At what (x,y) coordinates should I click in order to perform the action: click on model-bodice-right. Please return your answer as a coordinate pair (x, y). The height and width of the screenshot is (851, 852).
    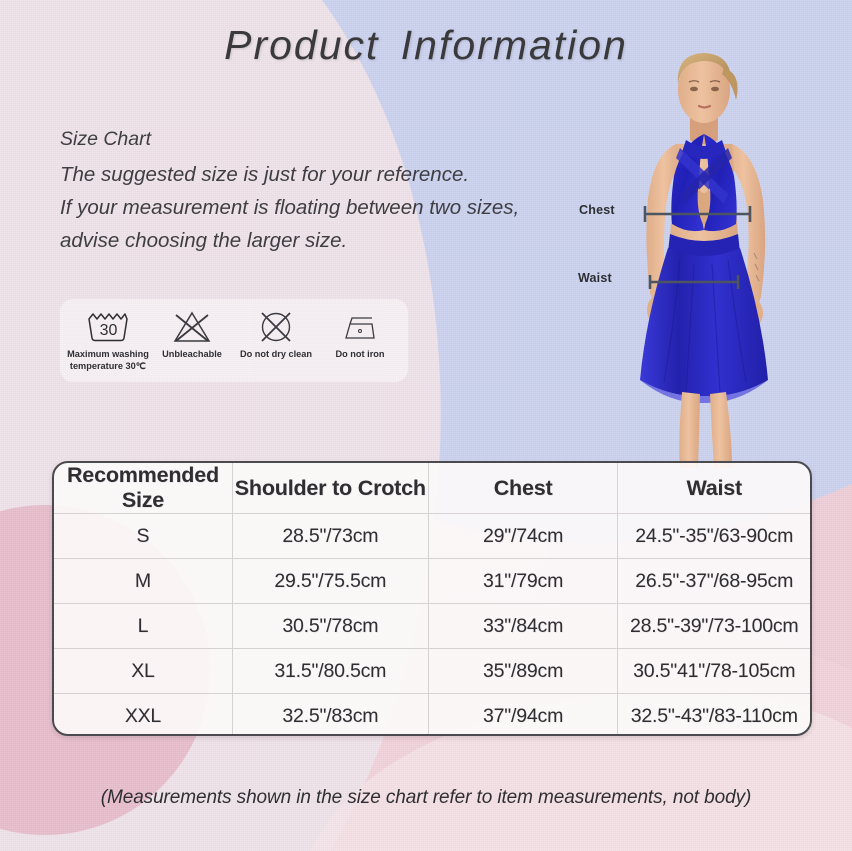
    Looking at the image, I should click on (720, 183).